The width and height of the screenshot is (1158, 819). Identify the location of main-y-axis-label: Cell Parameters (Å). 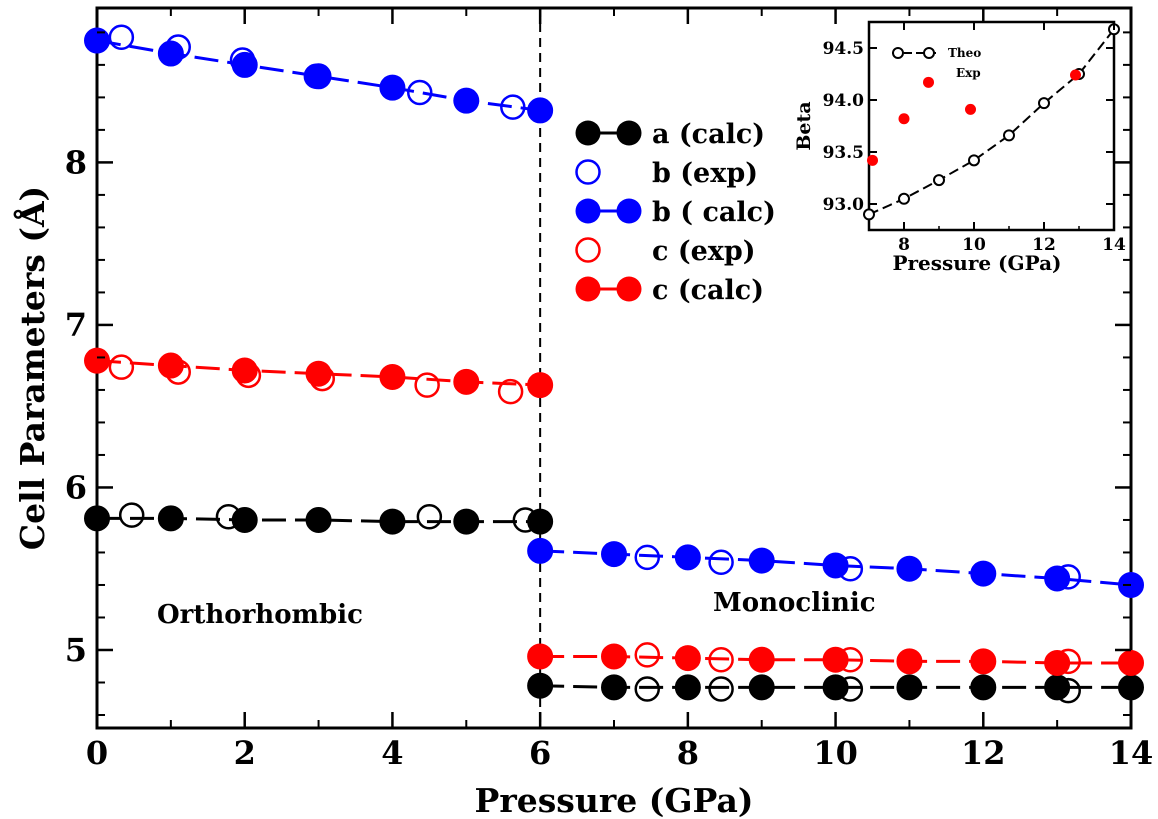
(32, 368).